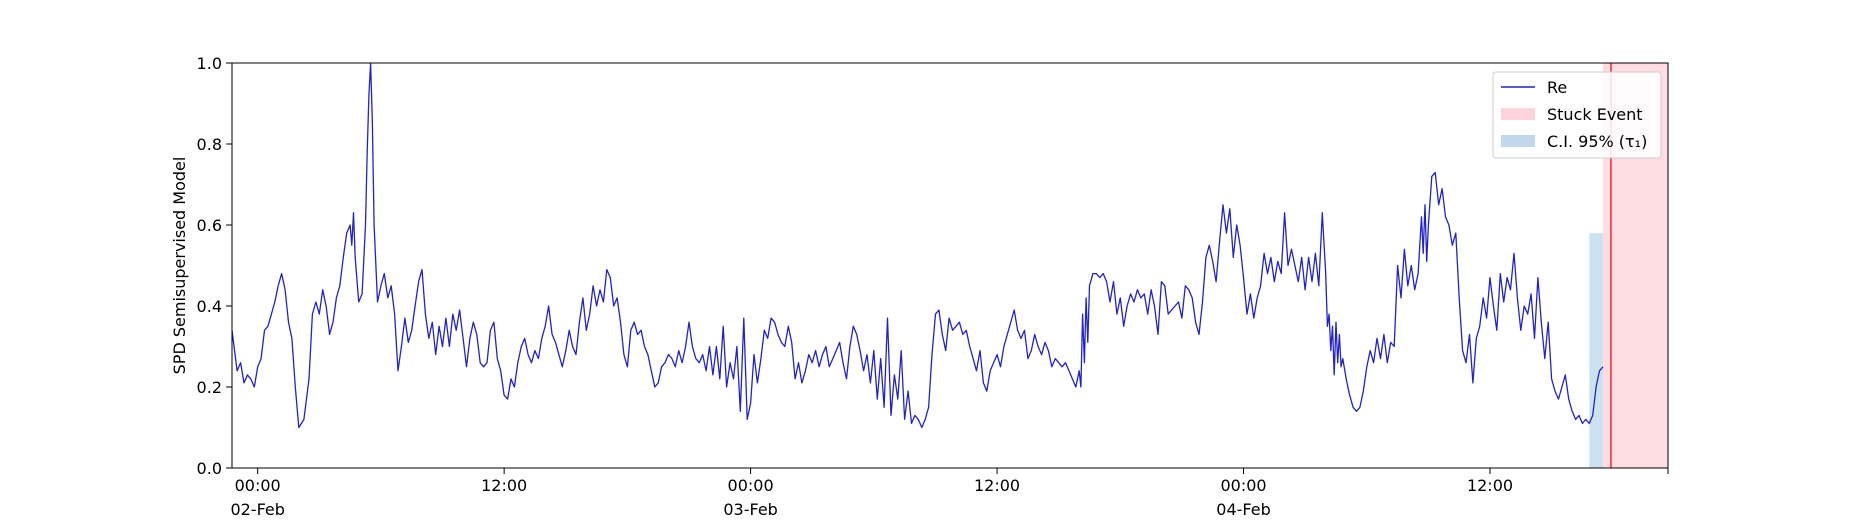 The image size is (1850, 529). Describe the element at coordinates (750, 509) in the screenshot. I see `x-tick-label: 03-Feb` at that location.